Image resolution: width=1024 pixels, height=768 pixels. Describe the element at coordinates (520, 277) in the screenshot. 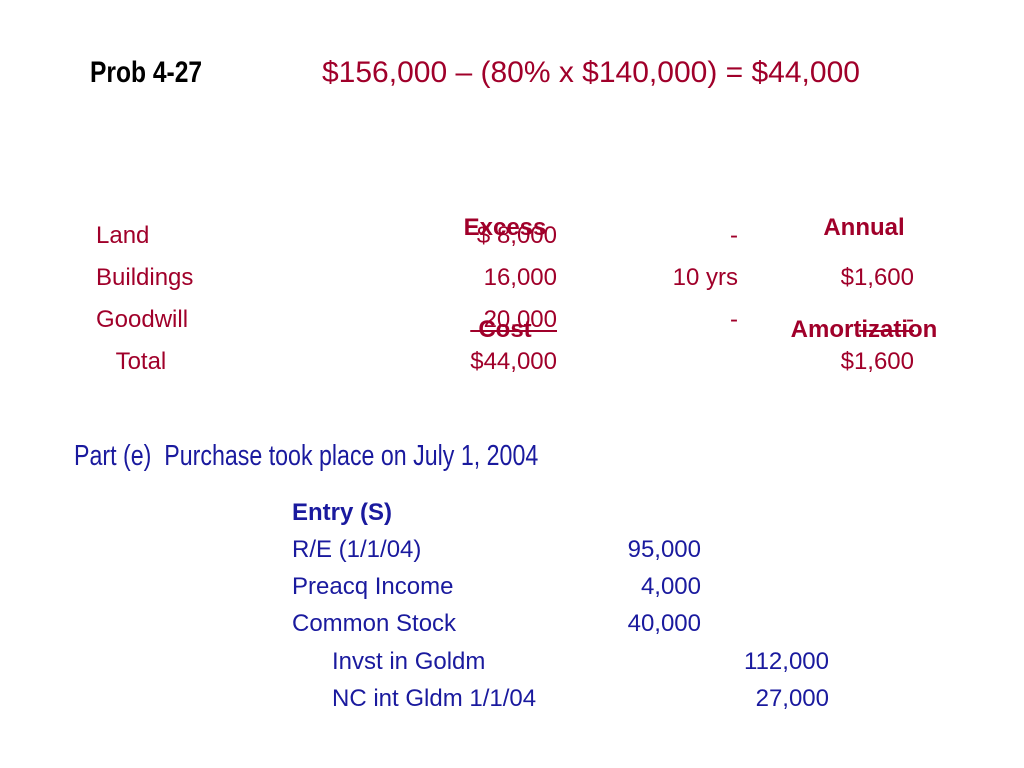

I see `row-excess-buildings: 16,000` at that location.